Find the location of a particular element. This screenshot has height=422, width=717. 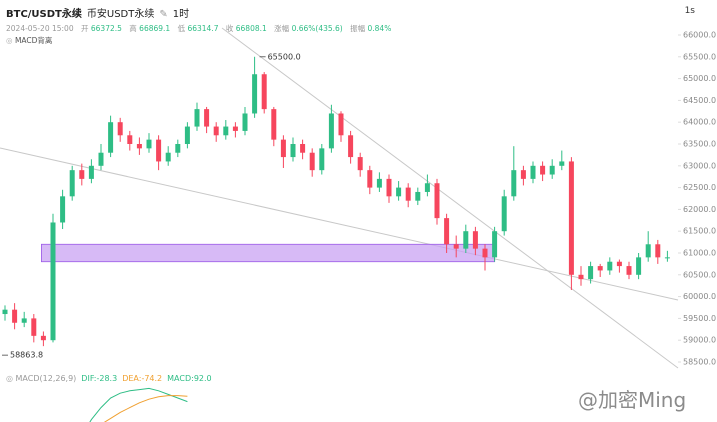

market: 币安USDT永续 is located at coordinates (120, 14).